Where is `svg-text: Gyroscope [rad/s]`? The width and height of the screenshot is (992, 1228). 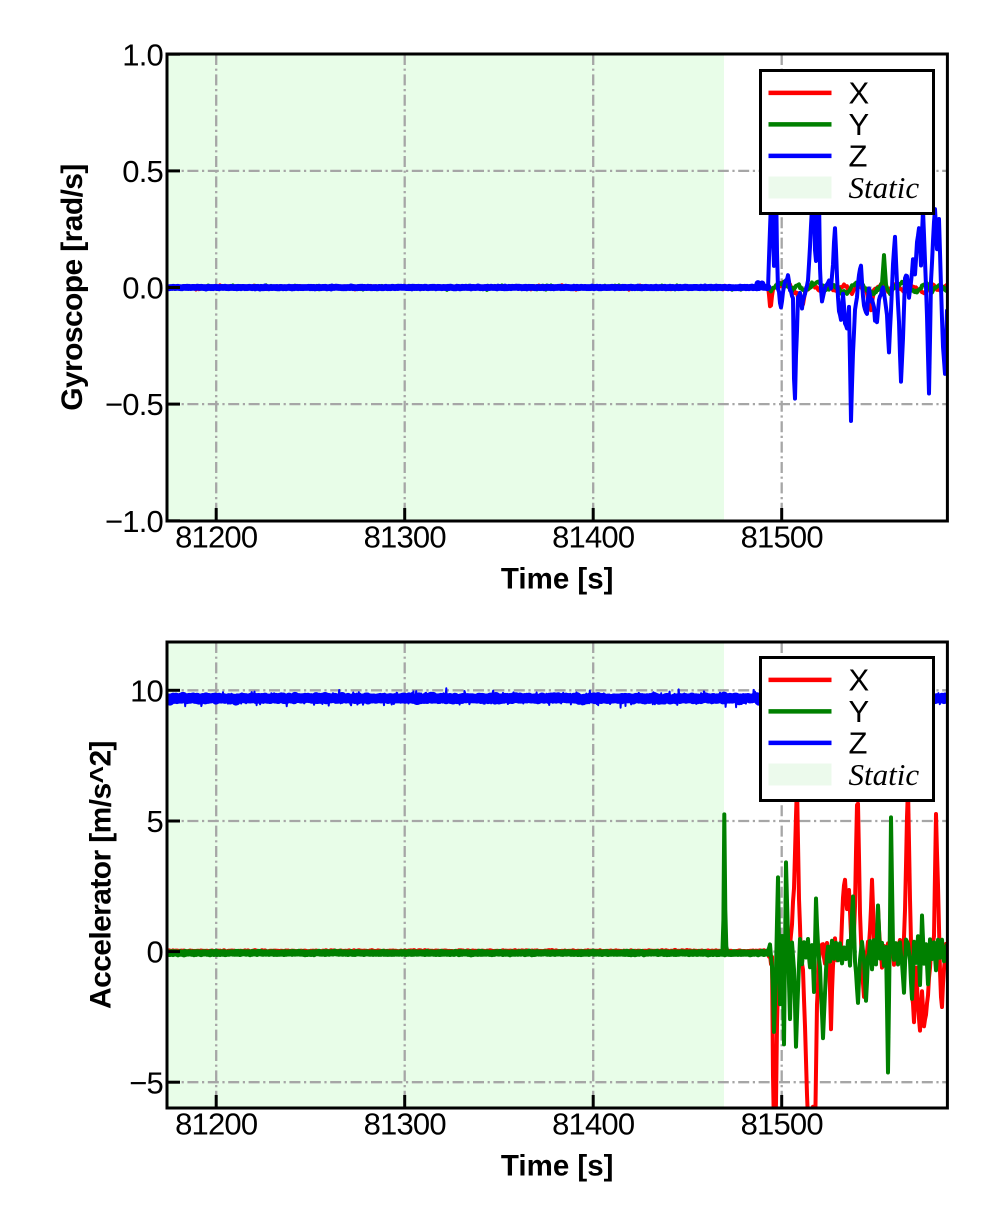 svg-text: Gyroscope [rad/s] is located at coordinates (72, 287).